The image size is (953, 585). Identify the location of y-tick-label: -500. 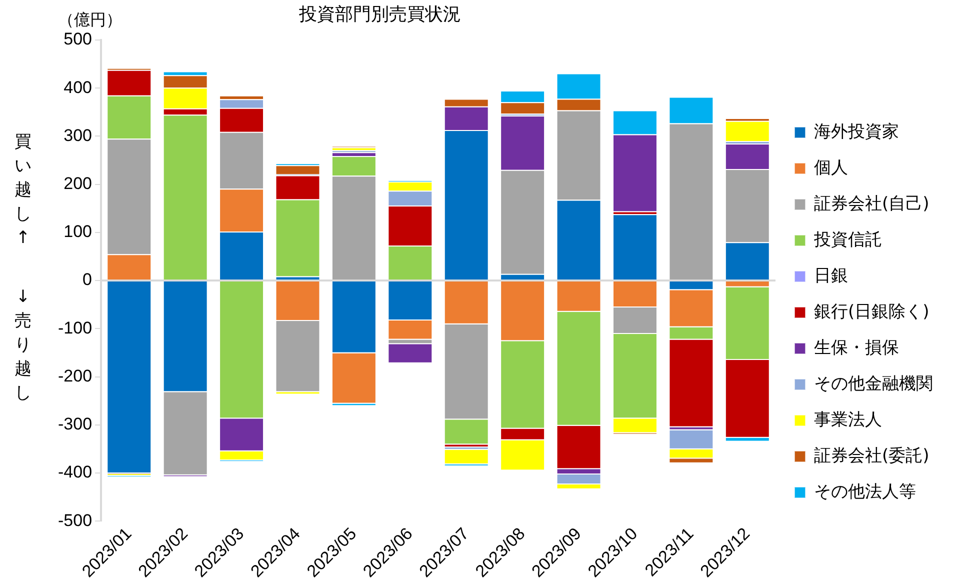
(75, 520).